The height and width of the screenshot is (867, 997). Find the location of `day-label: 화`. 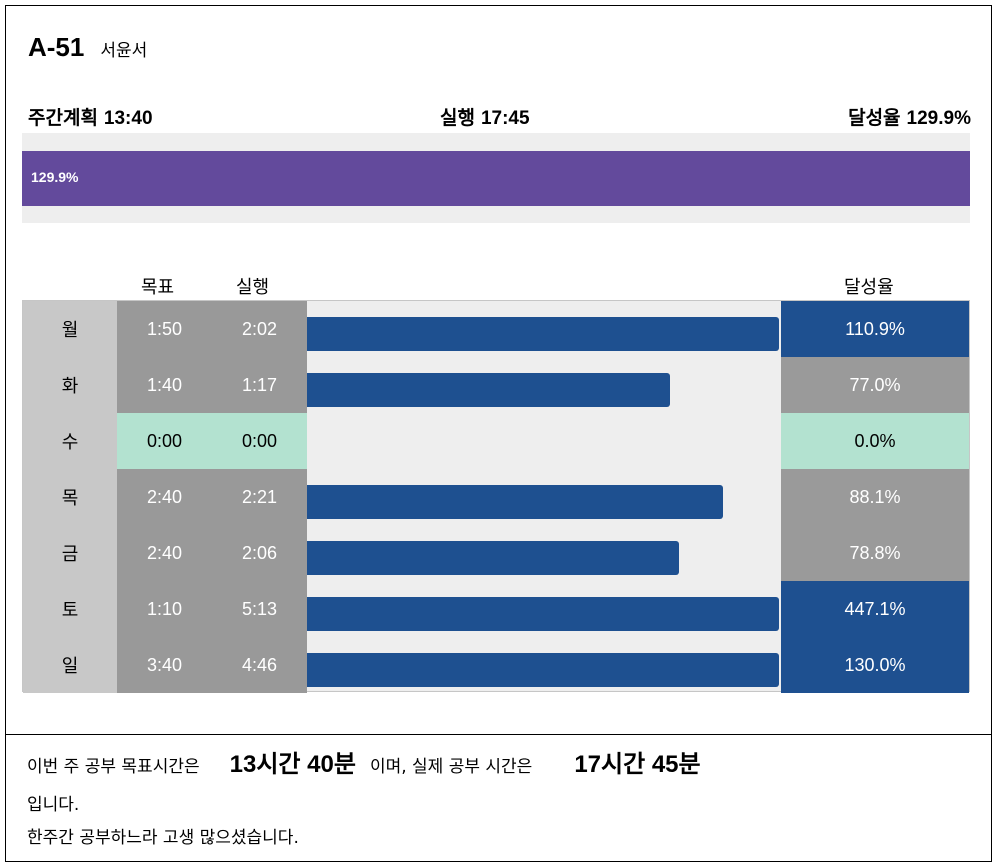

day-label: 화 is located at coordinates (70, 385).